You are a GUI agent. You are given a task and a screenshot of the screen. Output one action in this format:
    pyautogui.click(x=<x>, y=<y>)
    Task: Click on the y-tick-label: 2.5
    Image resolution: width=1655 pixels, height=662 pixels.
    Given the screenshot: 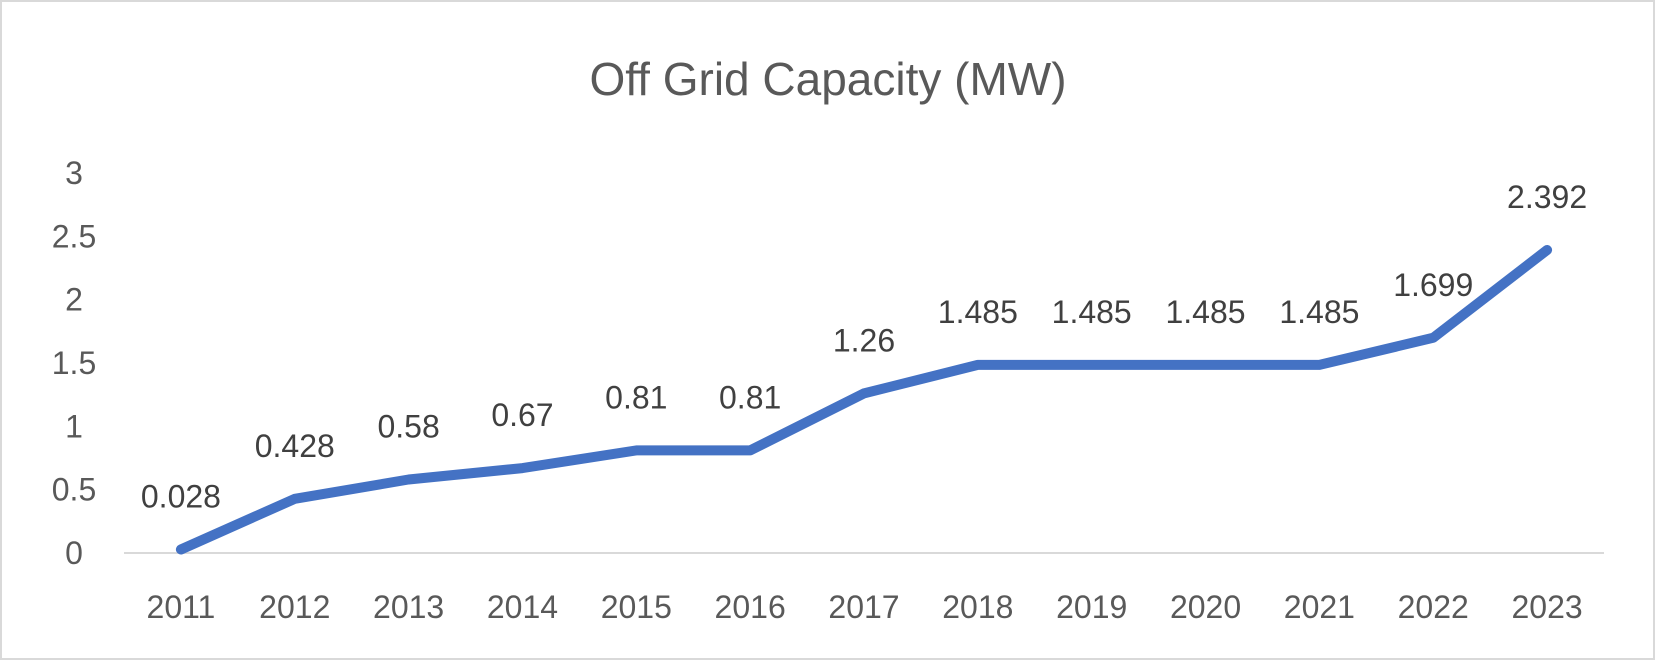 What is the action you would take?
    pyautogui.click(x=74, y=236)
    